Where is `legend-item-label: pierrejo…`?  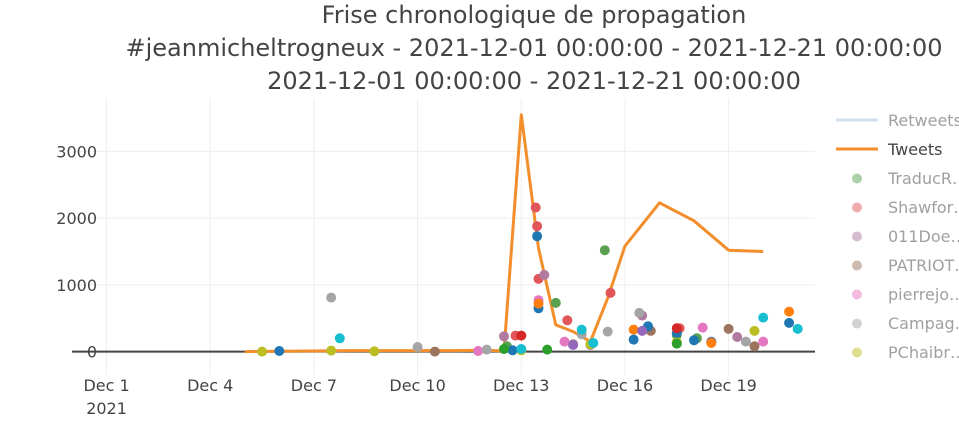
legend-item-label: pierrejo… is located at coordinates (923, 294).